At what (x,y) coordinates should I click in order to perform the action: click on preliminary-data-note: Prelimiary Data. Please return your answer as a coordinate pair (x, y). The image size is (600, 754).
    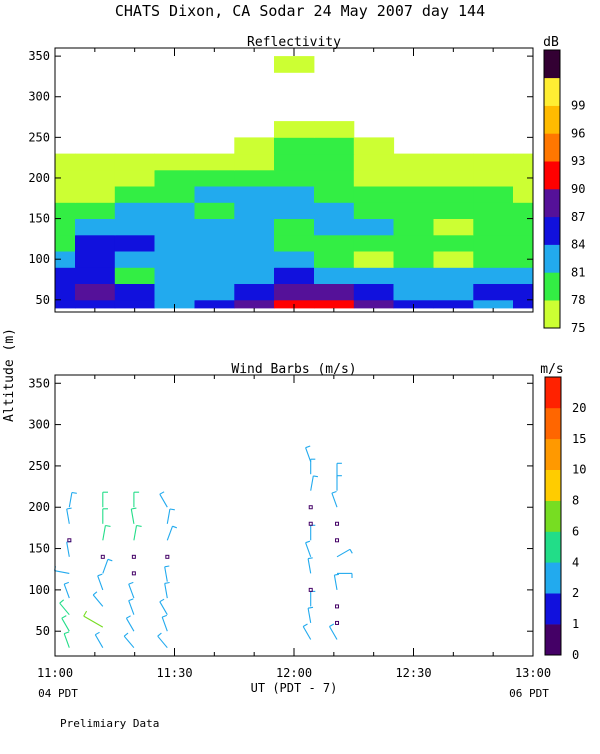
    Looking at the image, I should click on (109, 723).